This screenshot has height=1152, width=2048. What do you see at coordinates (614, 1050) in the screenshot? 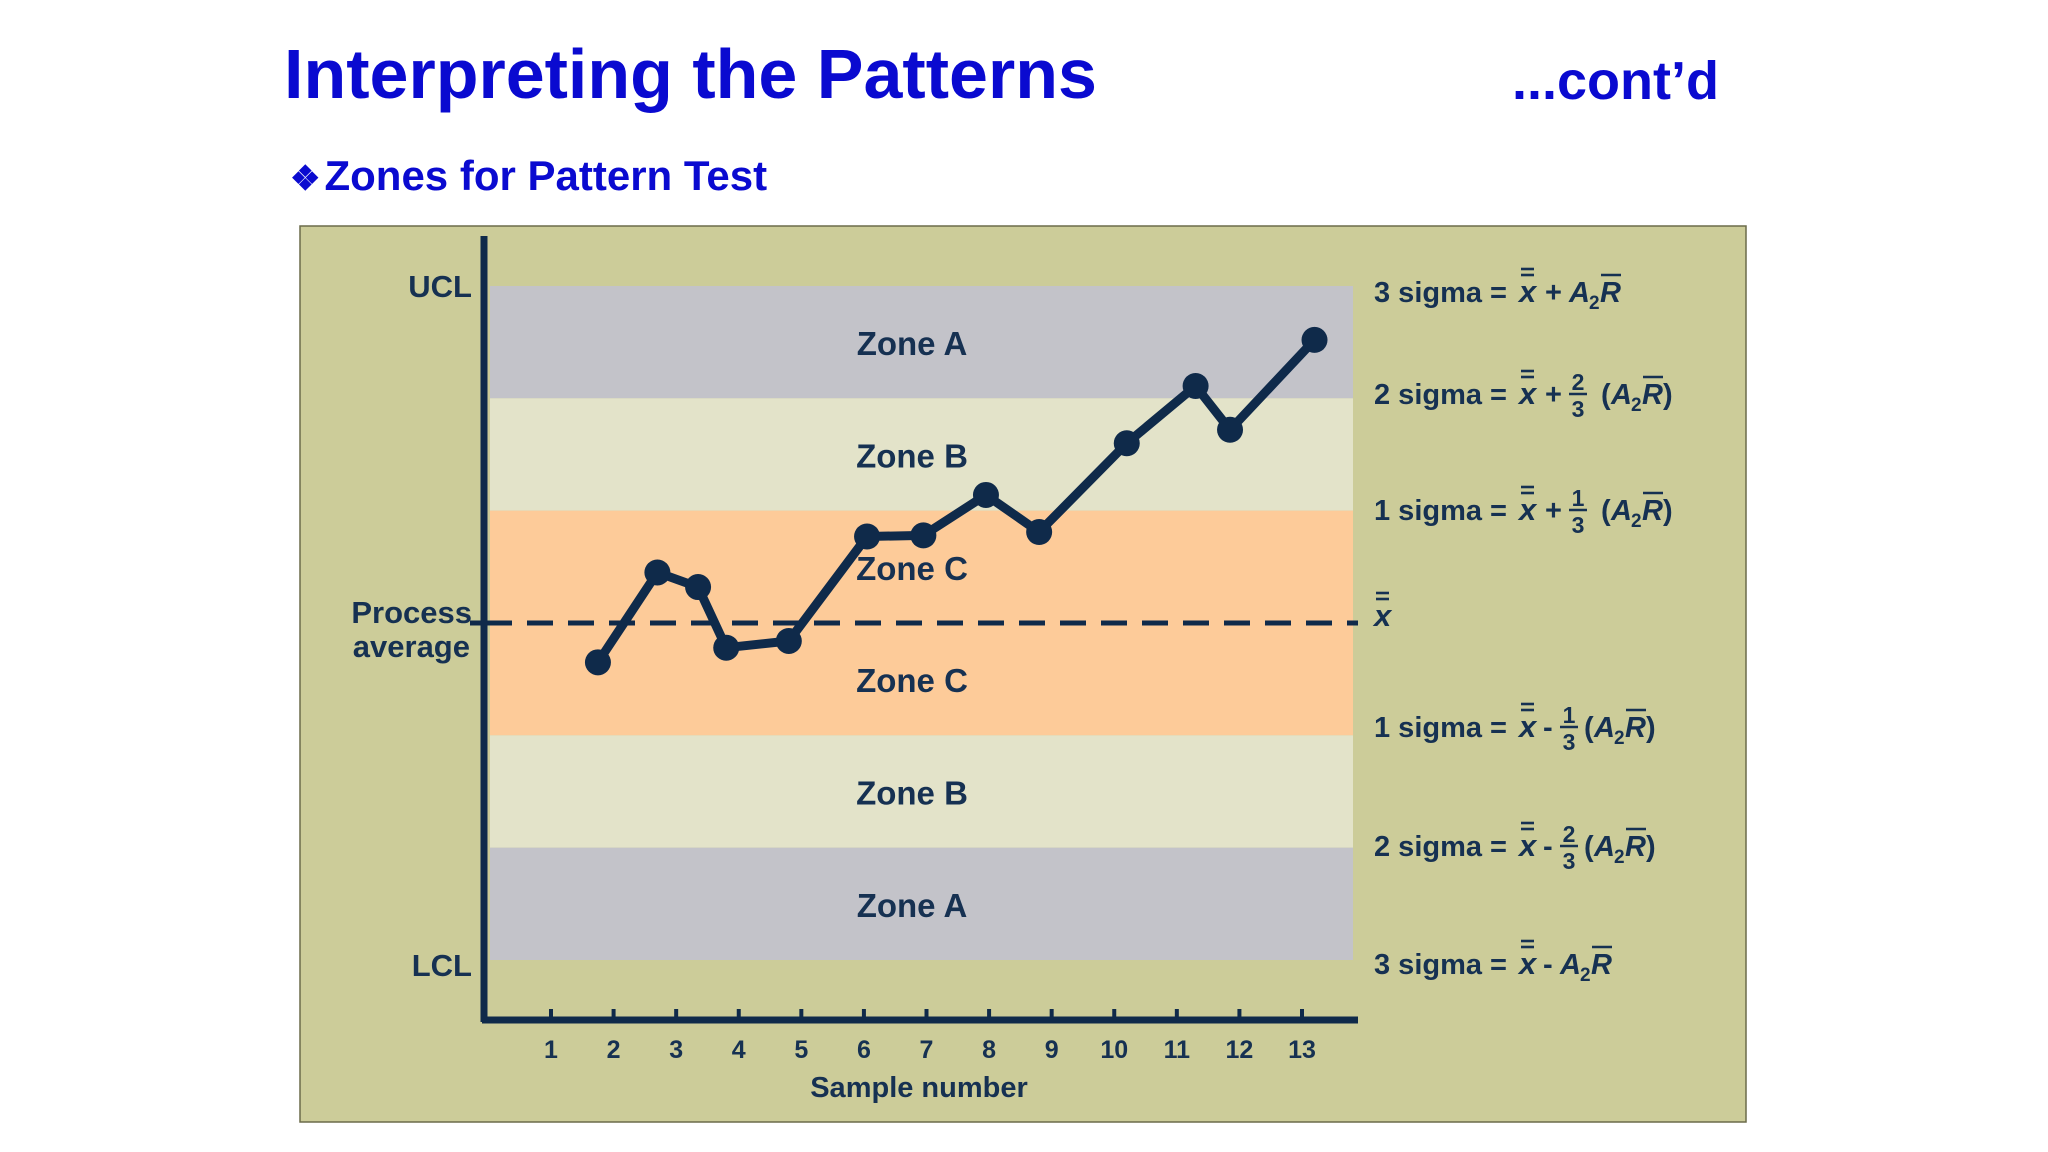
I see `x-tick-label: 2` at bounding box center [614, 1050].